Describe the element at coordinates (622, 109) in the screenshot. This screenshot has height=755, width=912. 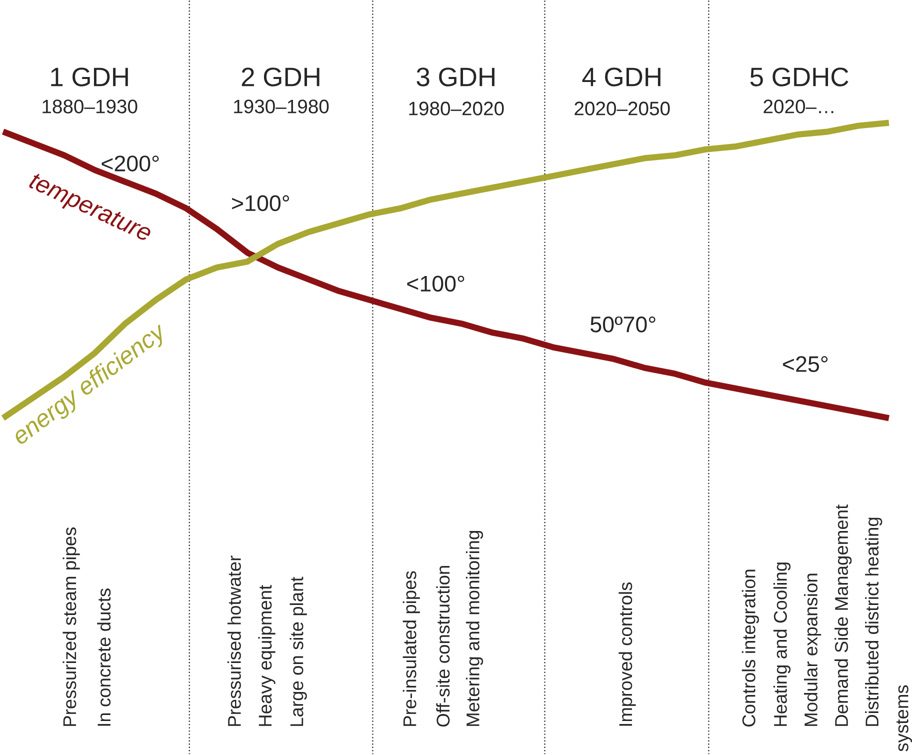
I see `text: 2020–2050` at that location.